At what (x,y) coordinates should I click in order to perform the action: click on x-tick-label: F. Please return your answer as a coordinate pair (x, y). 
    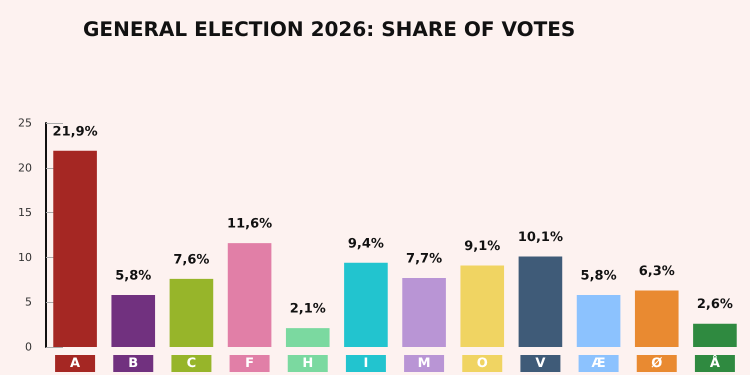
    Looking at the image, I should click on (249, 363).